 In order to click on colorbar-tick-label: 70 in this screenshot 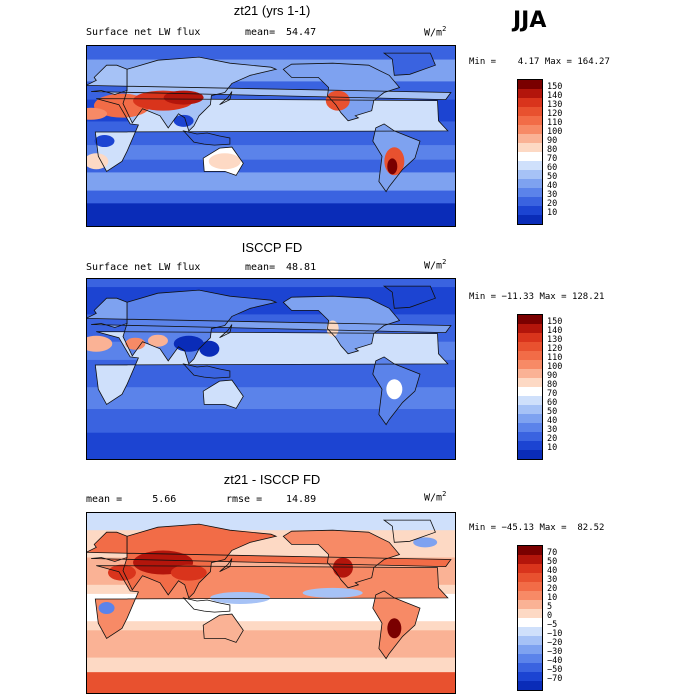, I will do `click(552, 553)`.